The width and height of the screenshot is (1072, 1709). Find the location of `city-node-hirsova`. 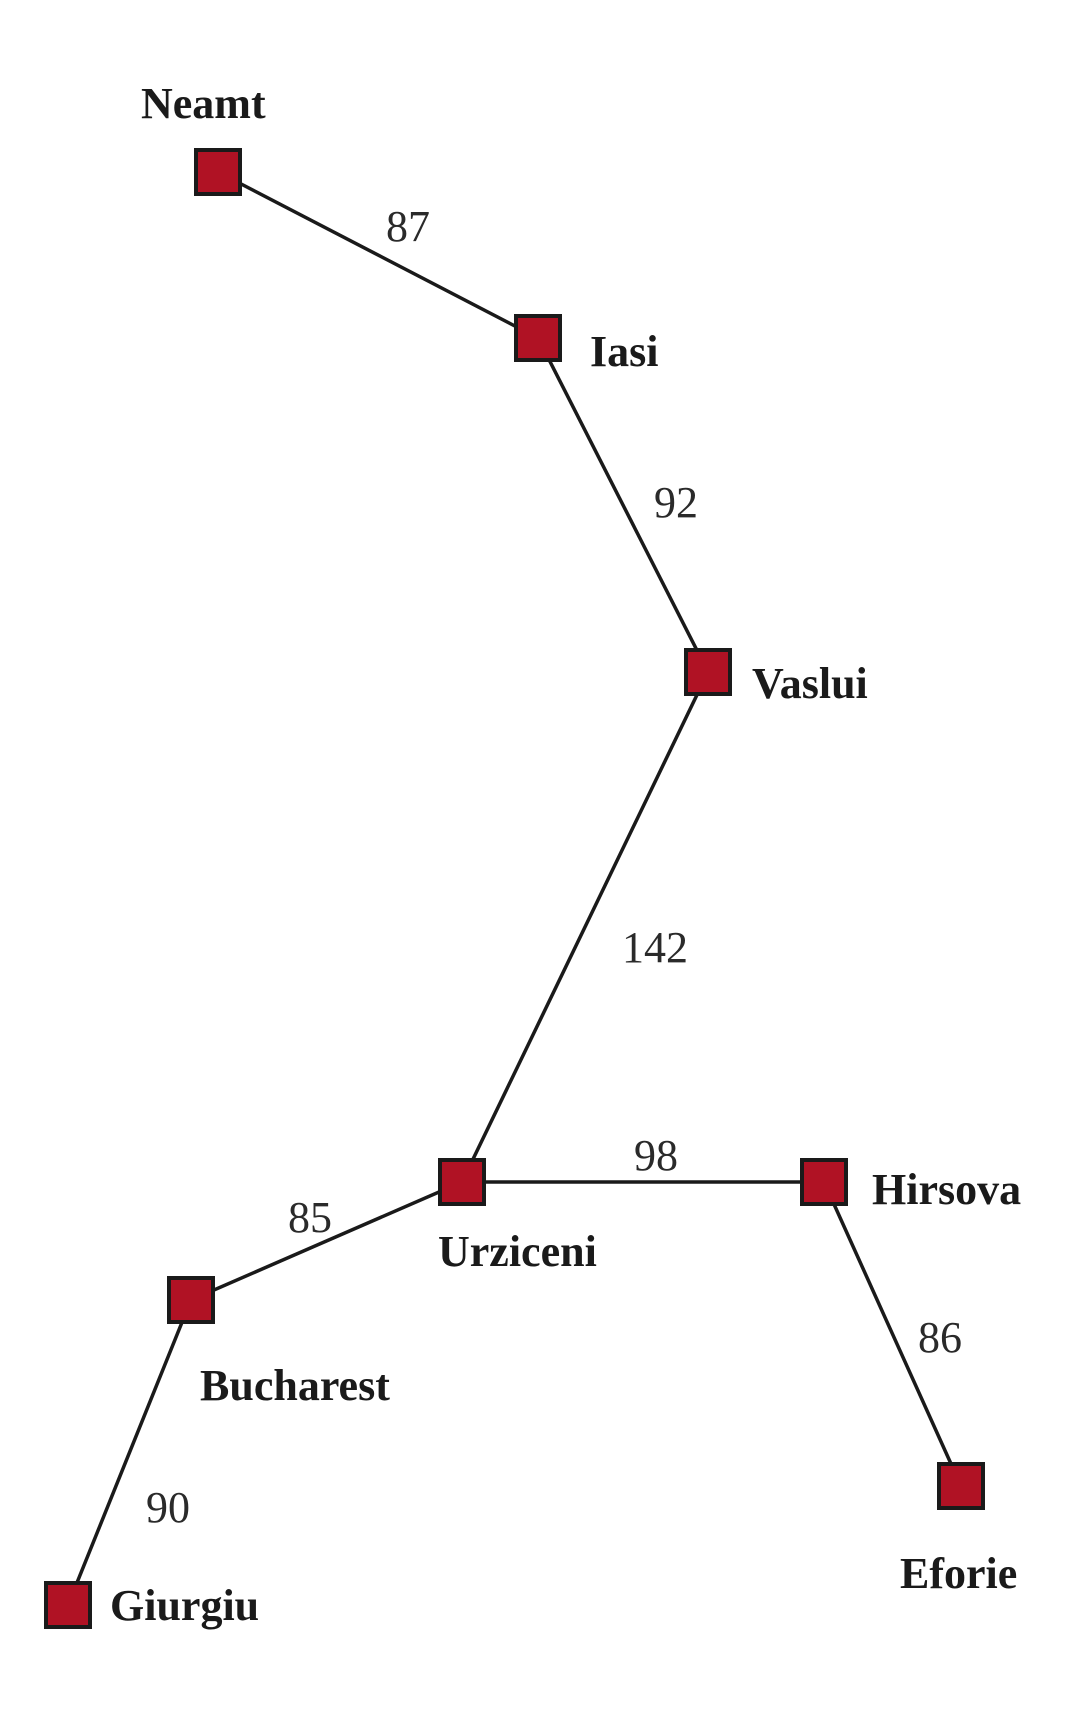

city-node-hirsova is located at coordinates (824, 1182).